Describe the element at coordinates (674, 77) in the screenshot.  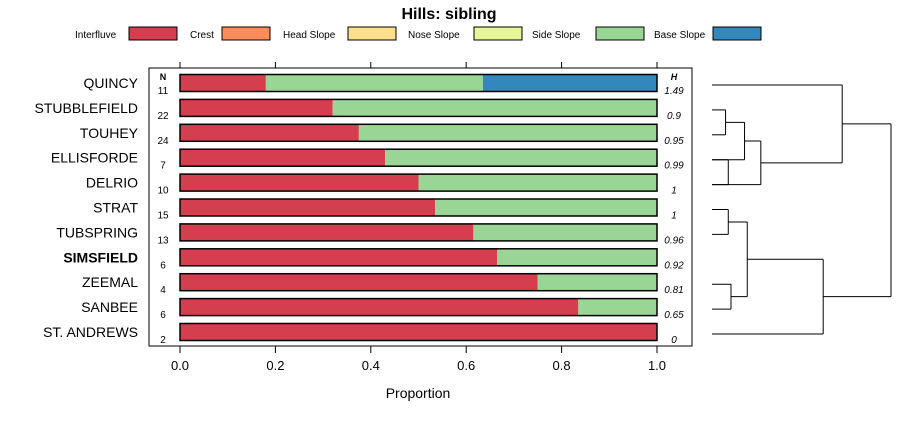
I see `h-header: H` at that location.